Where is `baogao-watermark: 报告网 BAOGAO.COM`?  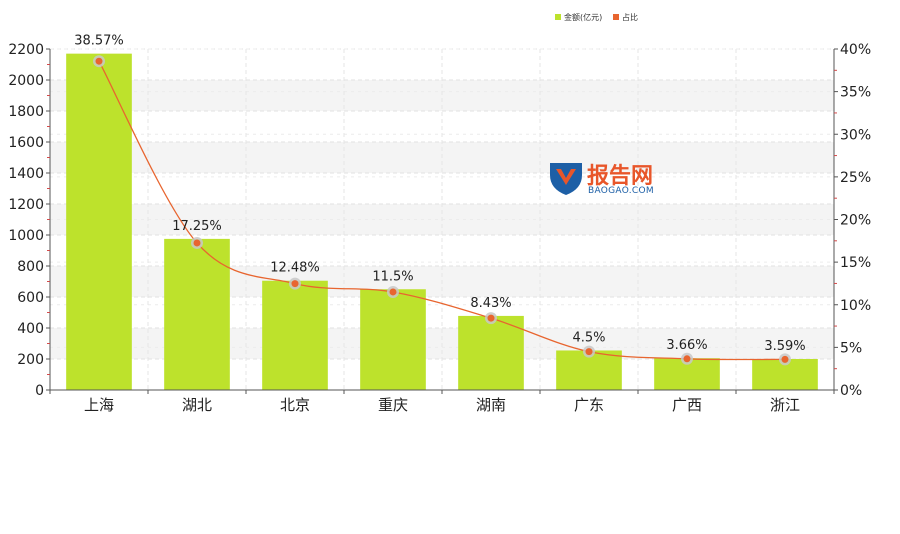 baogao-watermark: 报告网 BAOGAO.COM is located at coordinates (602, 179).